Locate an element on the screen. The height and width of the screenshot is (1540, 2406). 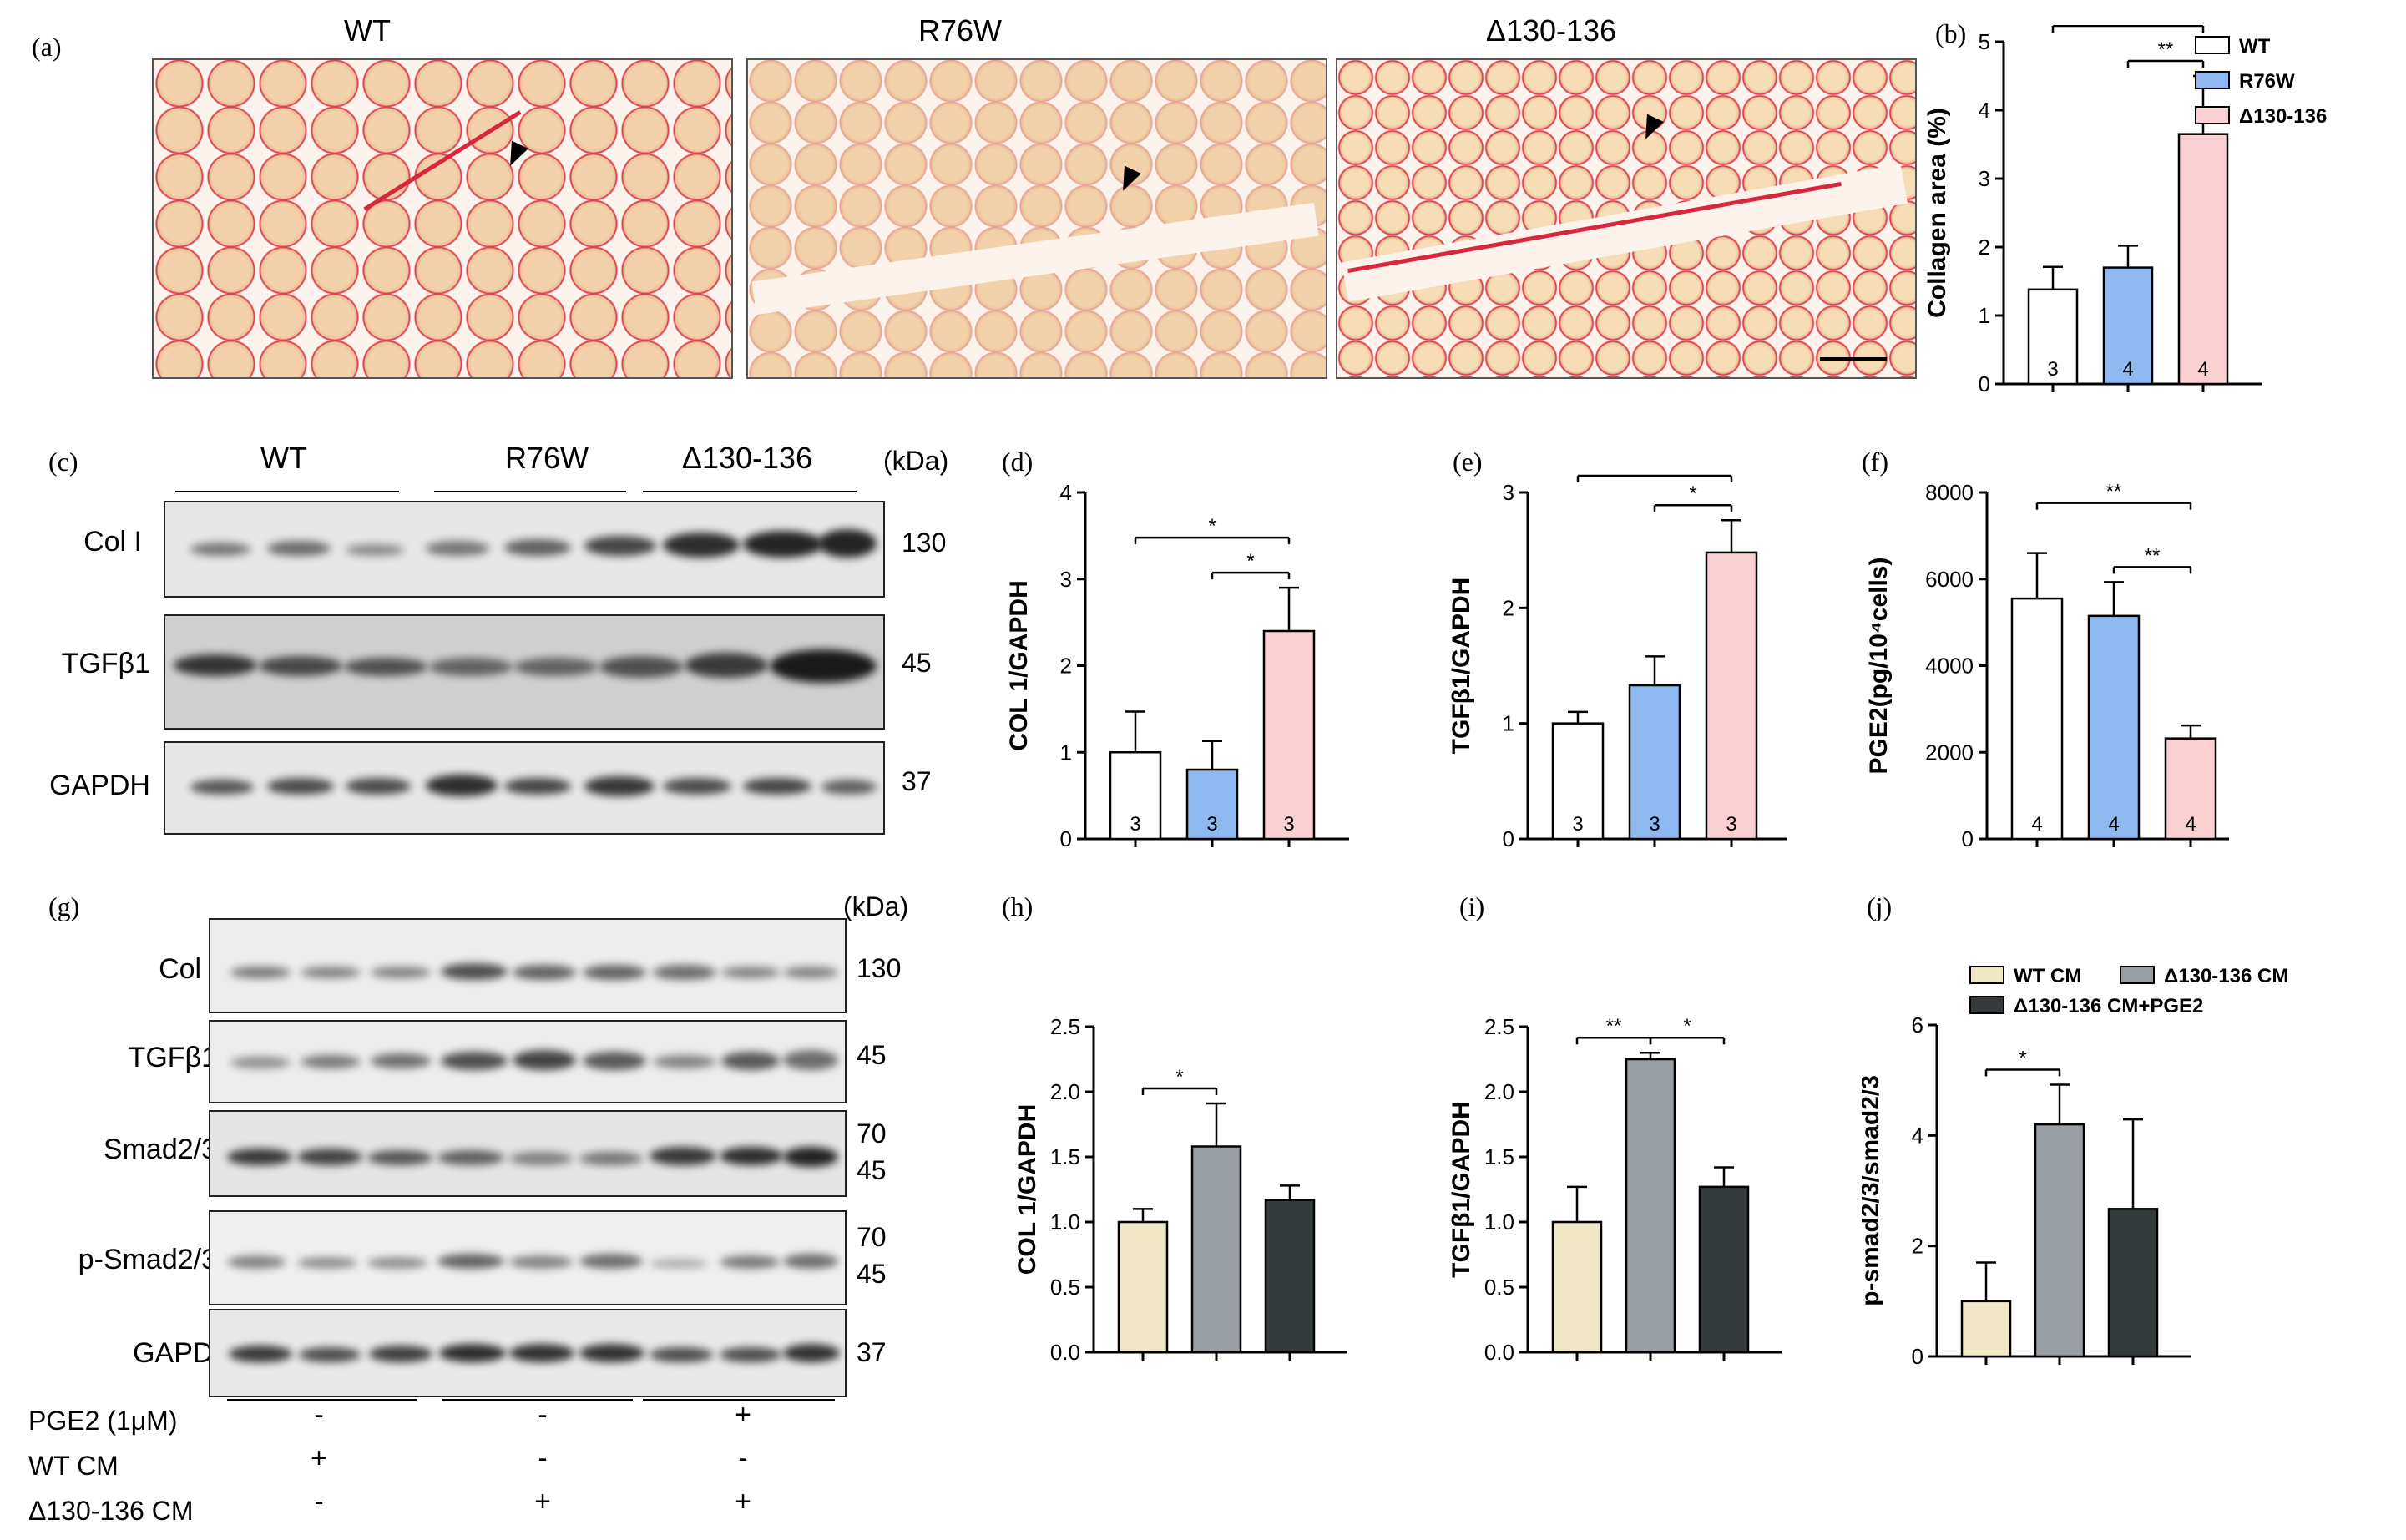
y-tick-label: 5 is located at coordinates (1984, 41).